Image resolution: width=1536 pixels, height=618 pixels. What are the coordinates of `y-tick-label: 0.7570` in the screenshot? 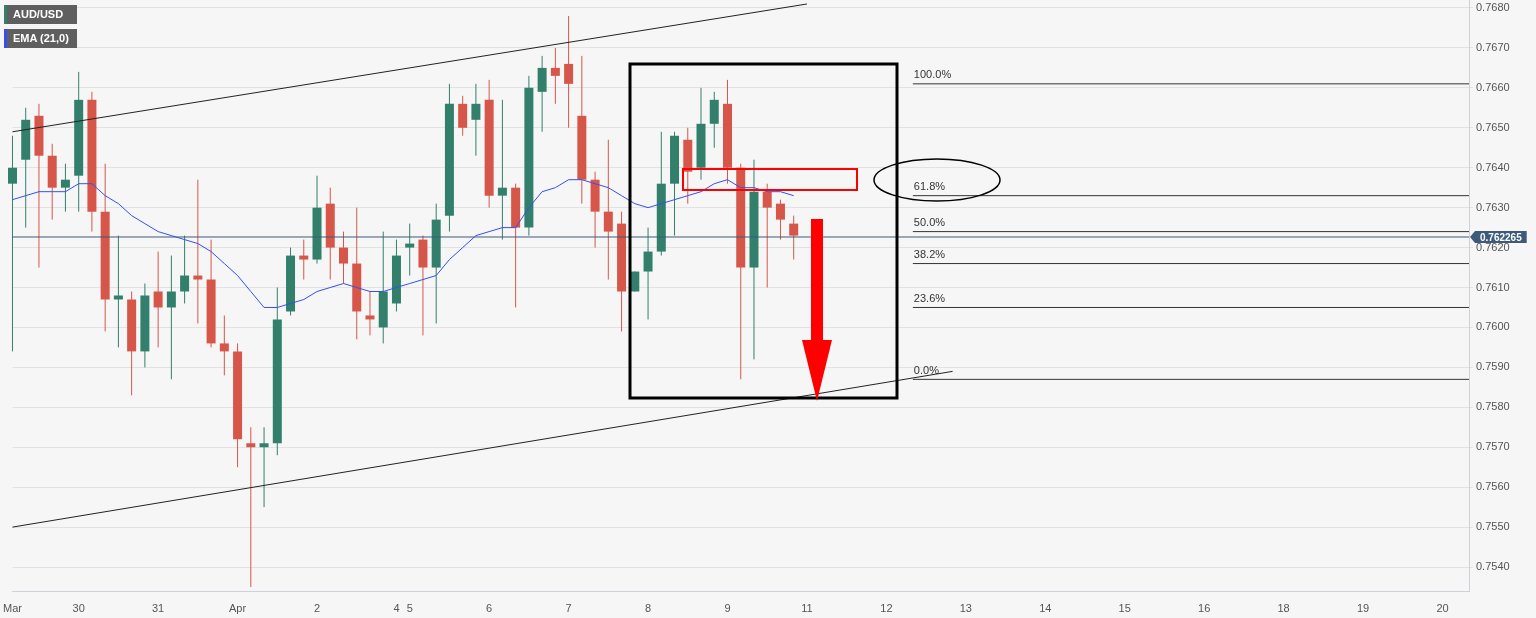 It's located at (1493, 446).